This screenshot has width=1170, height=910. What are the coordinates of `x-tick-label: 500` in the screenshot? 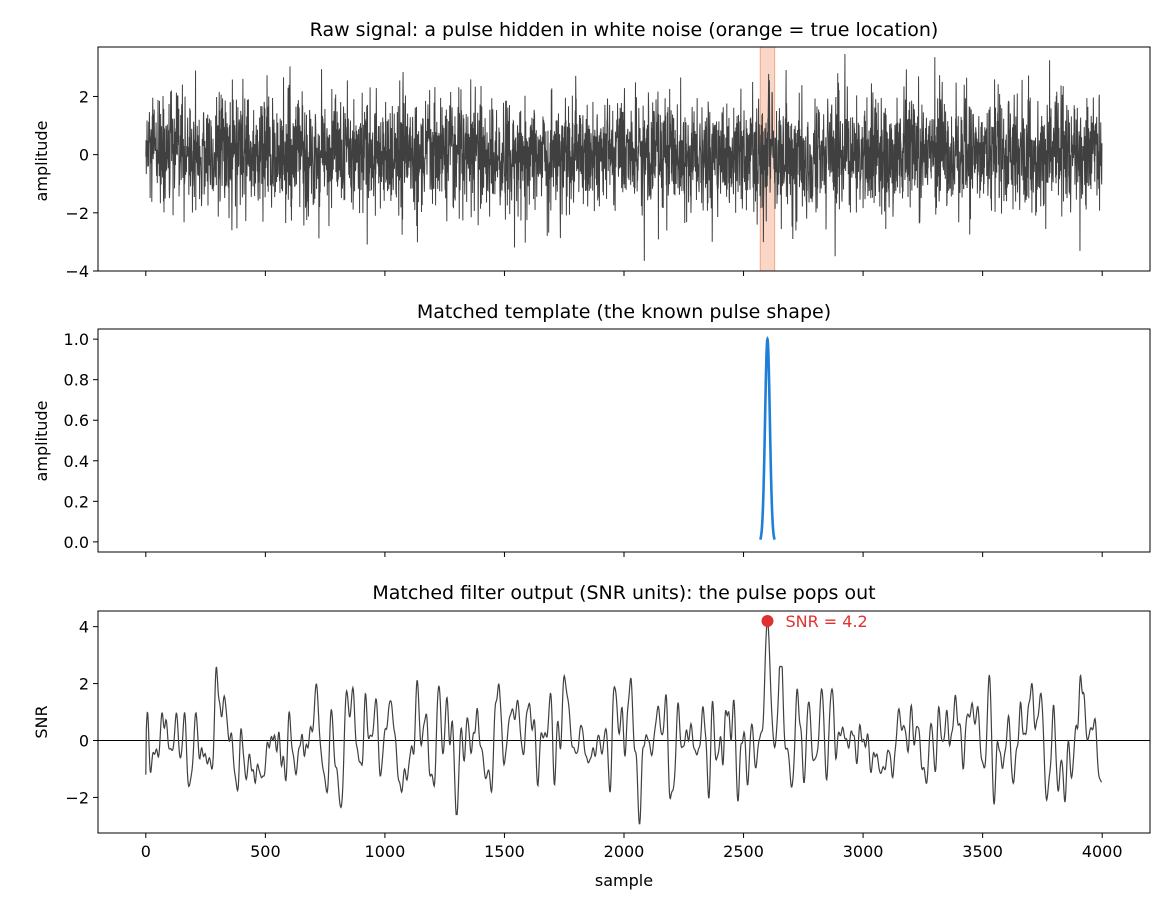 It's located at (265, 851).